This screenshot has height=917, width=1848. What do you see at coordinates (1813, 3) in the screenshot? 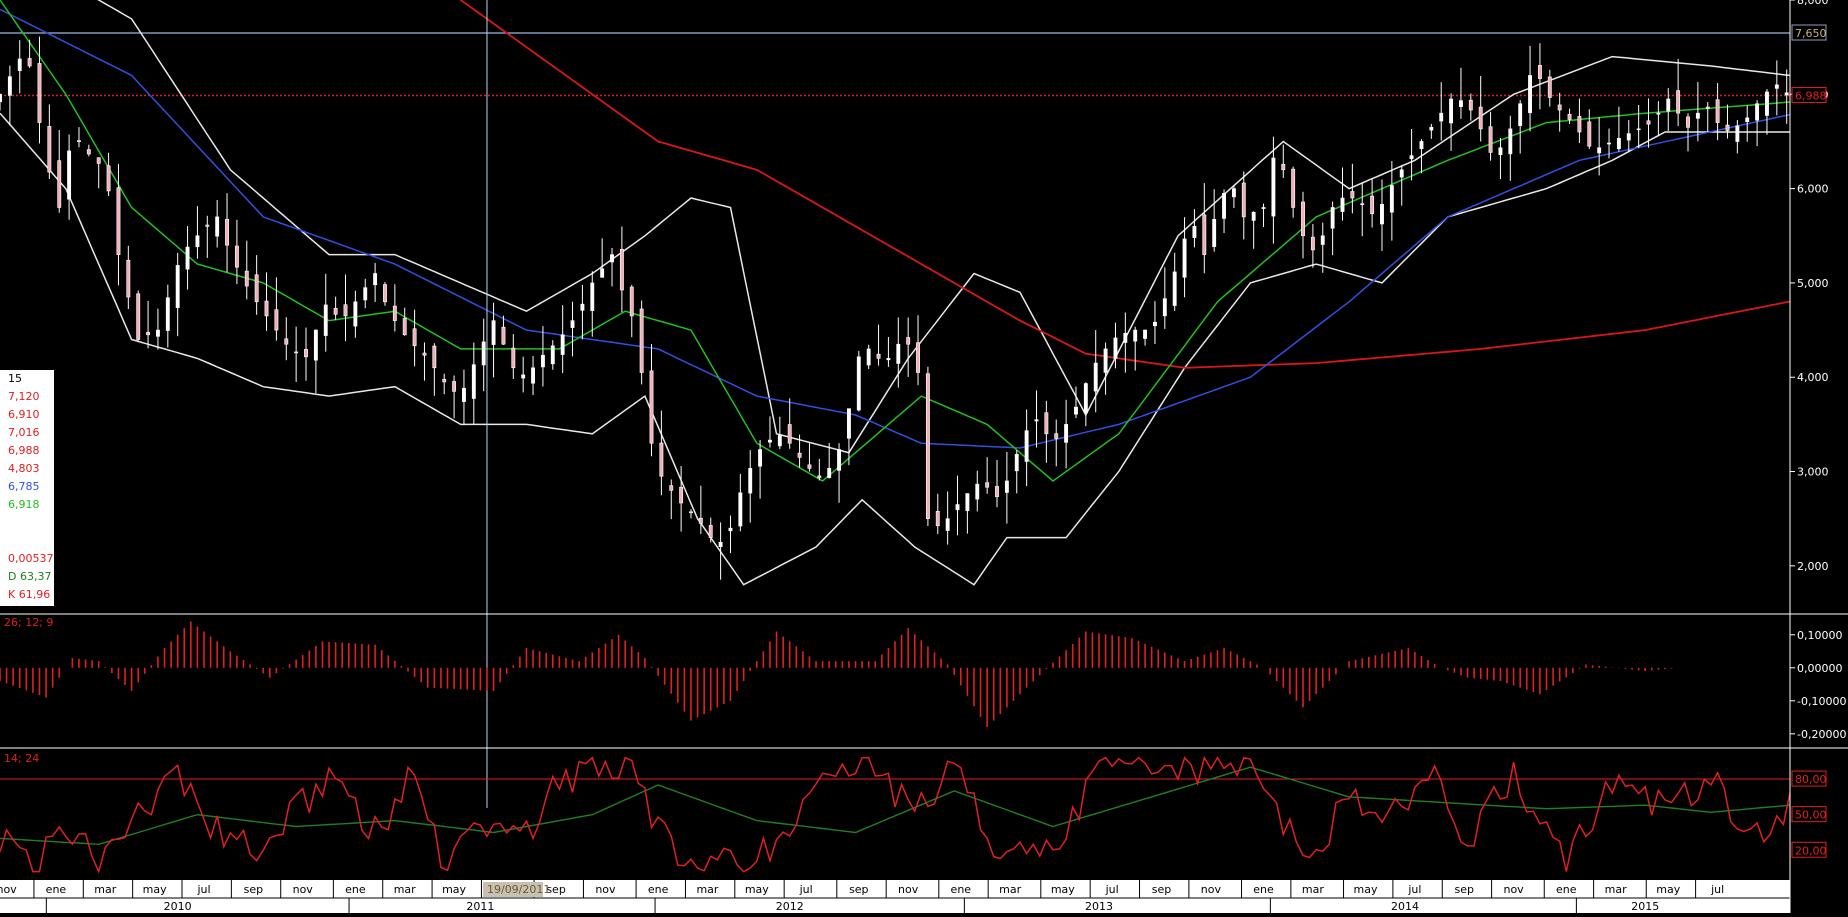
I see `y-tick-label: 8,000` at bounding box center [1813, 3].